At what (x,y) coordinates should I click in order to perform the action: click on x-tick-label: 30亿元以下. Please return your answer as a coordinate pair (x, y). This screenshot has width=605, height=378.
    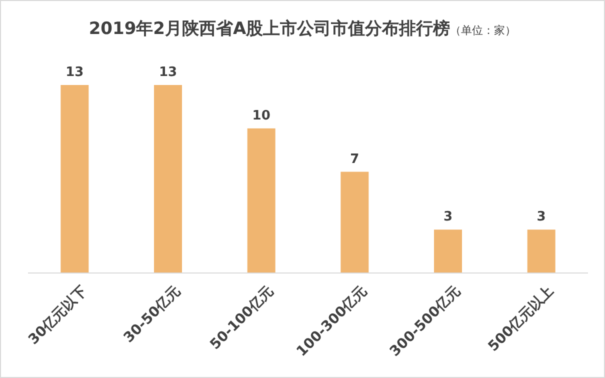
    Looking at the image, I should click on (58, 315).